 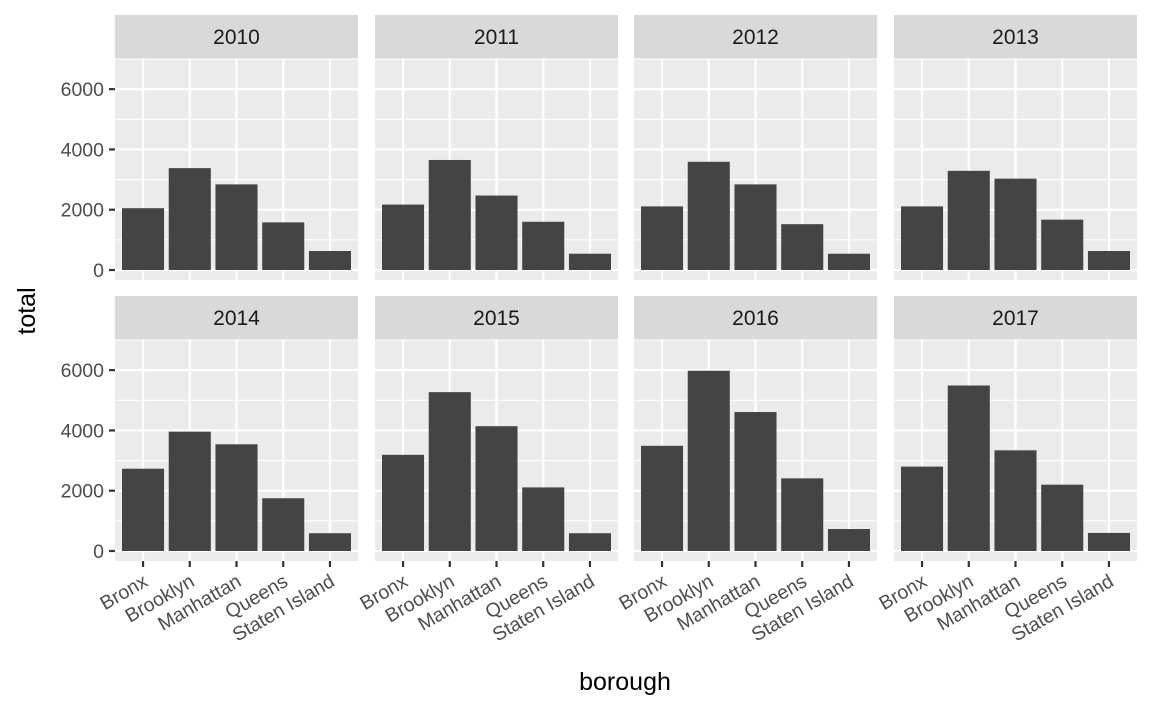 I want to click on facet-label: 2011, so click(x=496, y=37).